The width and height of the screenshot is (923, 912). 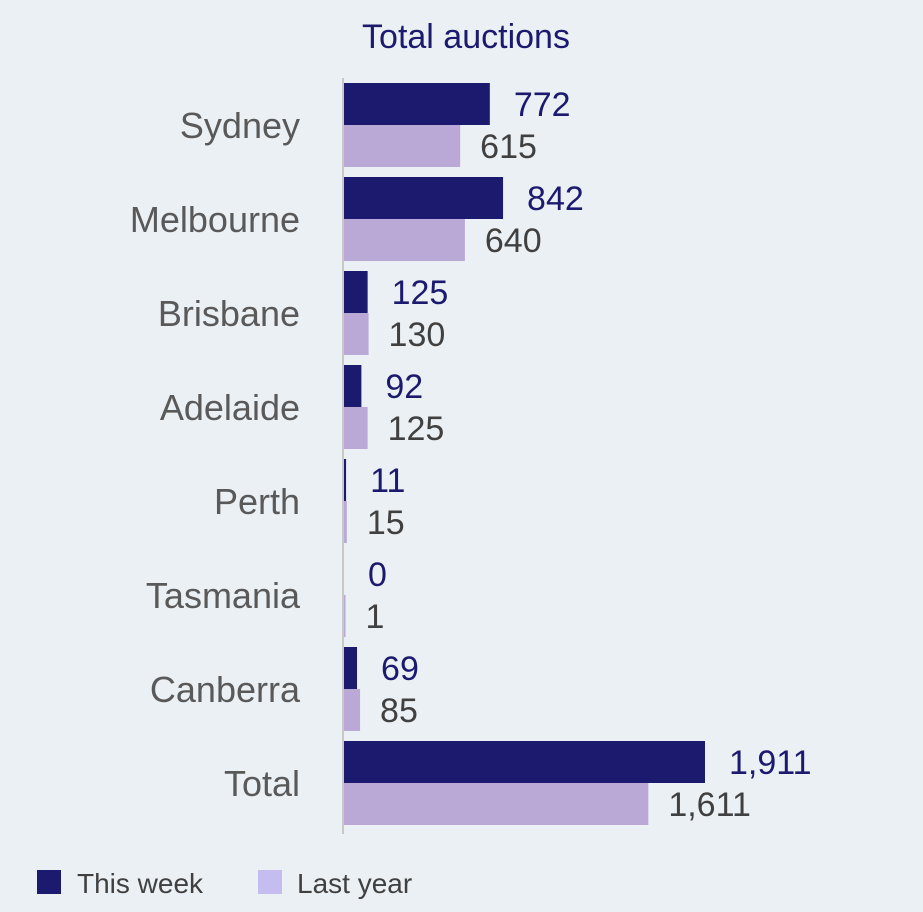 What do you see at coordinates (555, 199) in the screenshot?
I see `data-label-this-week-melbourne: 842` at bounding box center [555, 199].